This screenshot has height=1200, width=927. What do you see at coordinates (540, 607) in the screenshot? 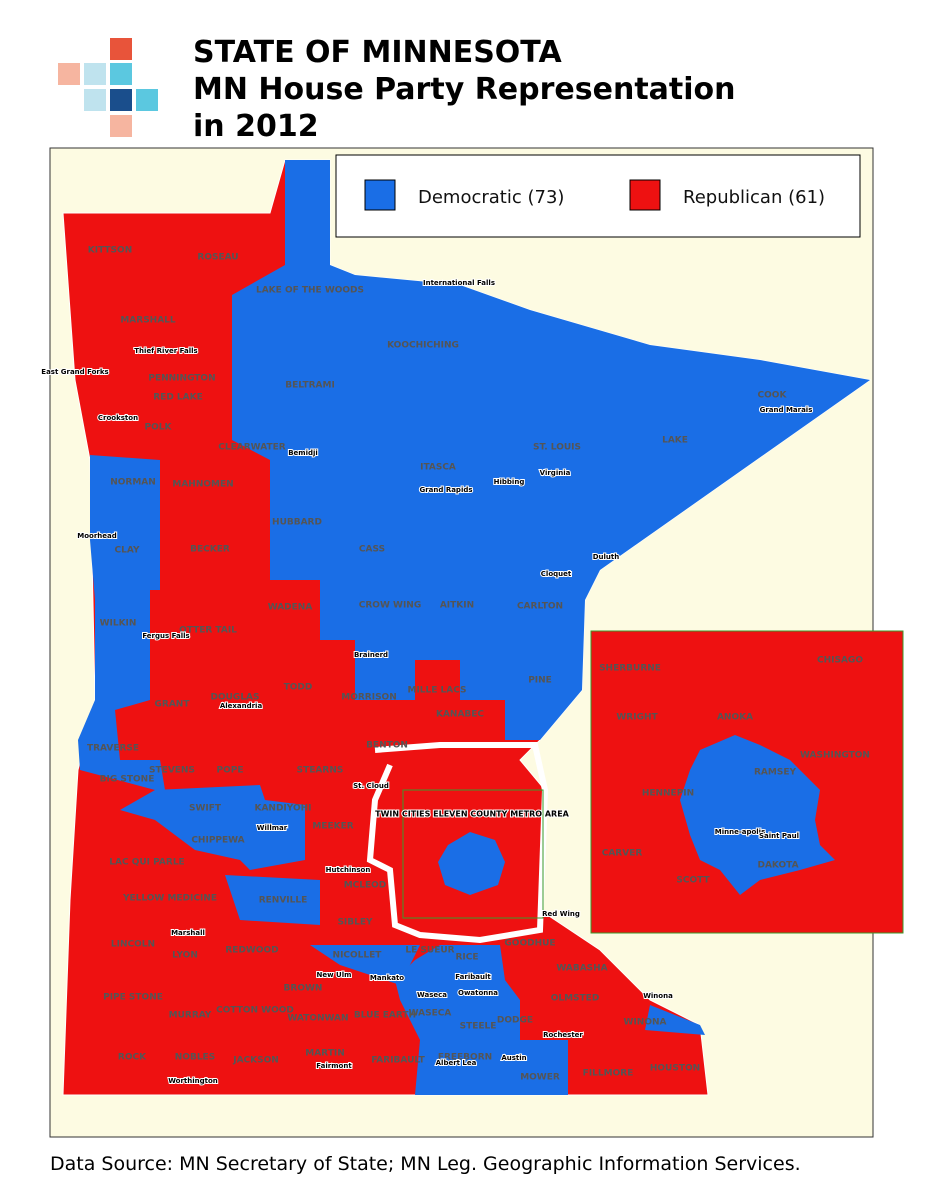
I see `county-label: CARLTON` at bounding box center [540, 607].